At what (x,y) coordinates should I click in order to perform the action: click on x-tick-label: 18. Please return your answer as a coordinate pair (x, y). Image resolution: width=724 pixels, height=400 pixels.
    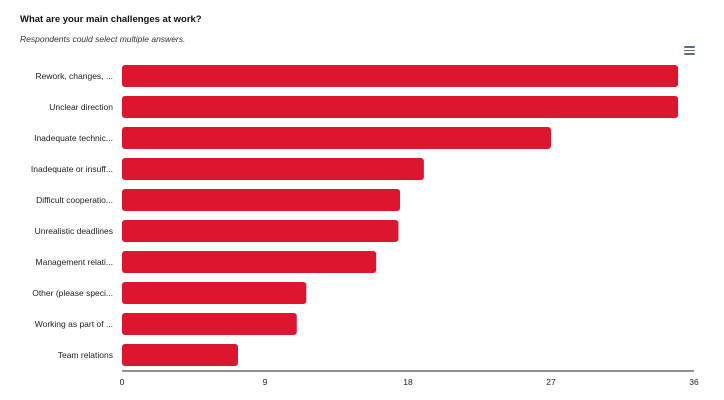
    Looking at the image, I should click on (408, 382).